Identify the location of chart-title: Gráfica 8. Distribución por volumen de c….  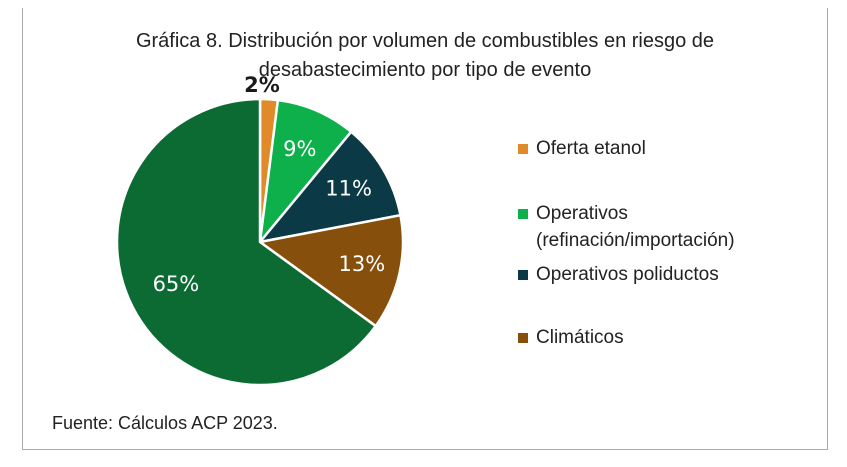
(425, 55).